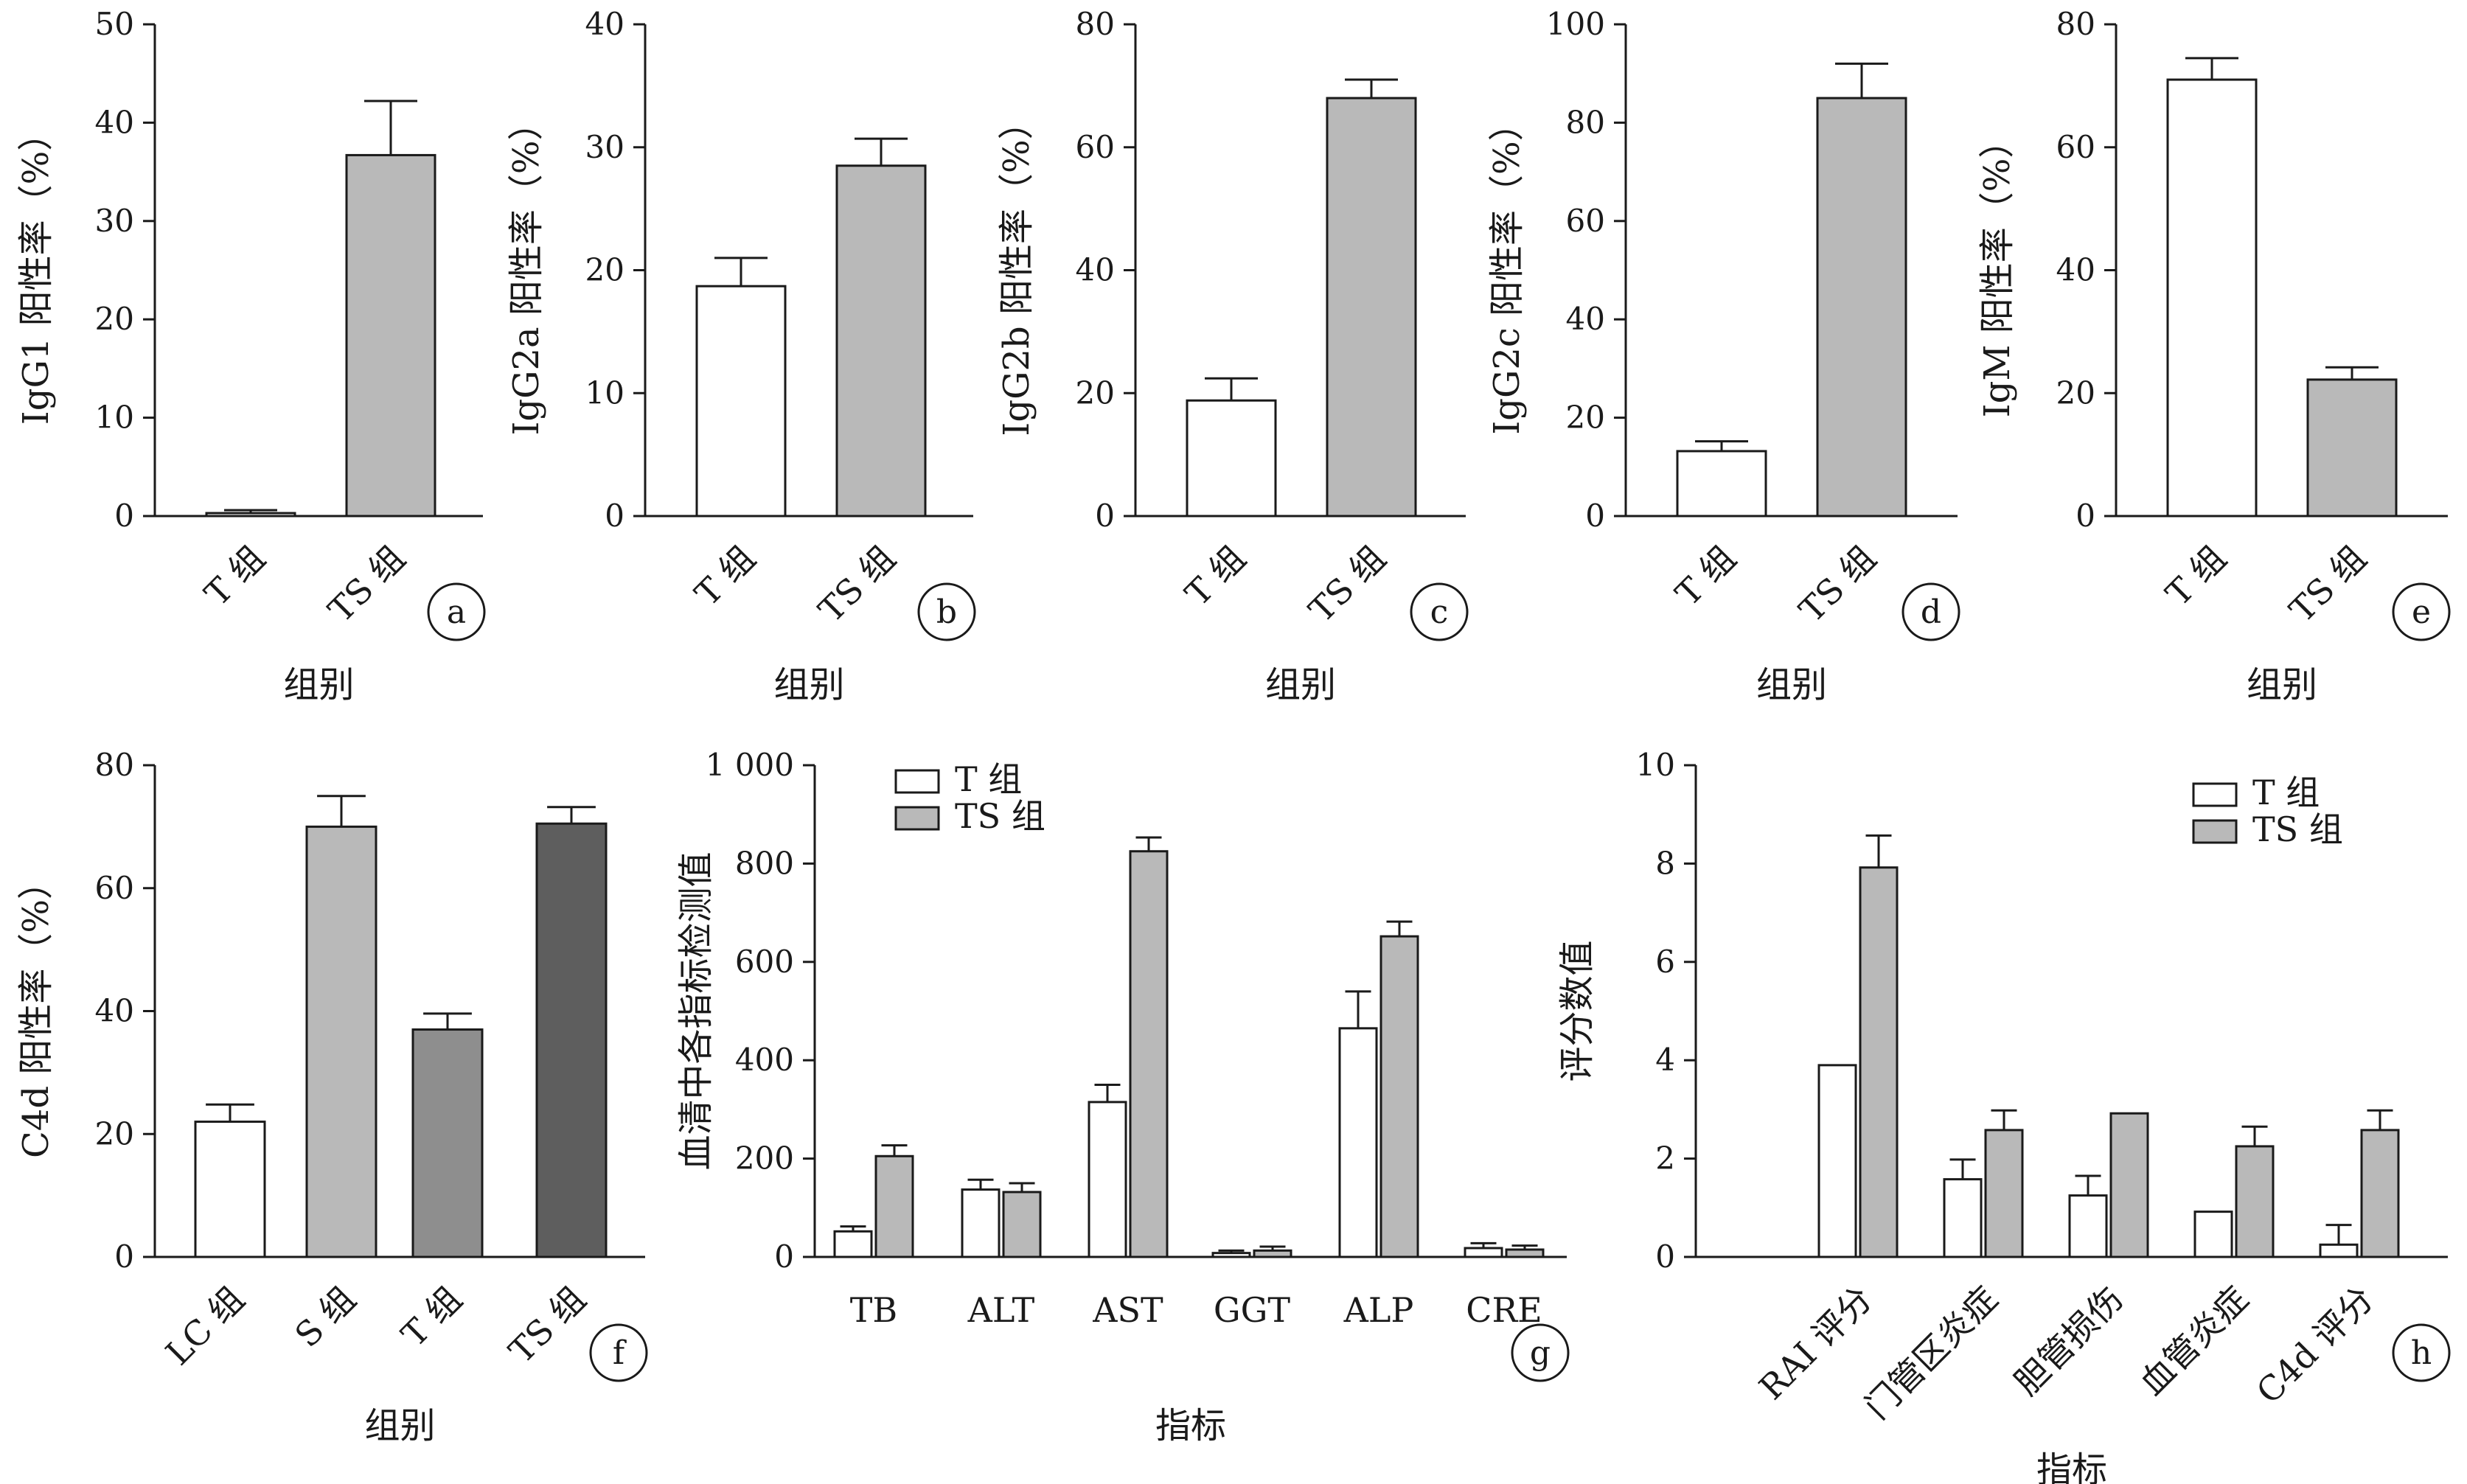 Image resolution: width=2467 pixels, height=1484 pixels. What do you see at coordinates (1665, 1158) in the screenshot?
I see `y-tick-label: 2` at bounding box center [1665, 1158].